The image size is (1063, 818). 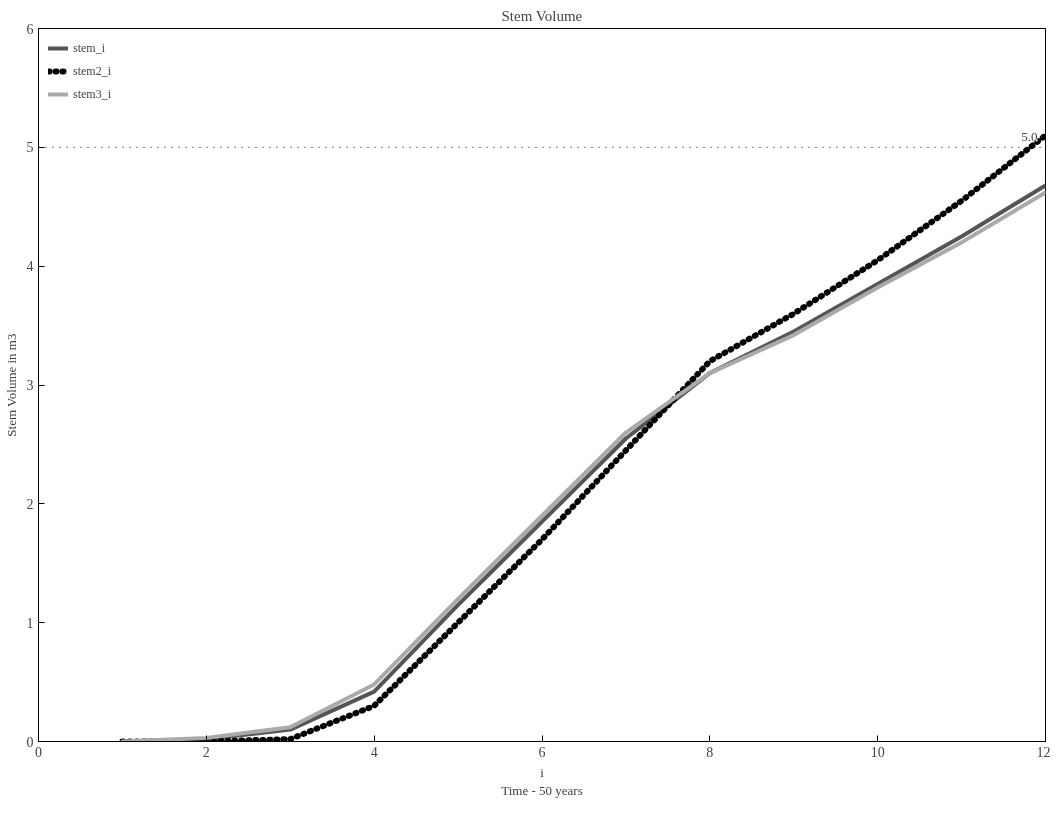 What do you see at coordinates (542, 752) in the screenshot?
I see `x-tick-label: 6` at bounding box center [542, 752].